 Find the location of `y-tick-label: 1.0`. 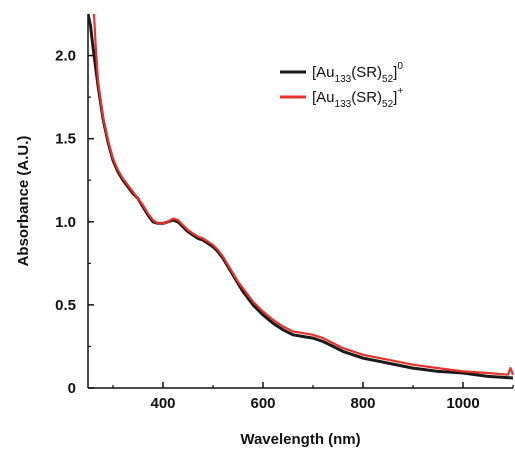

y-tick-label: 1.0 is located at coordinates (65, 222).